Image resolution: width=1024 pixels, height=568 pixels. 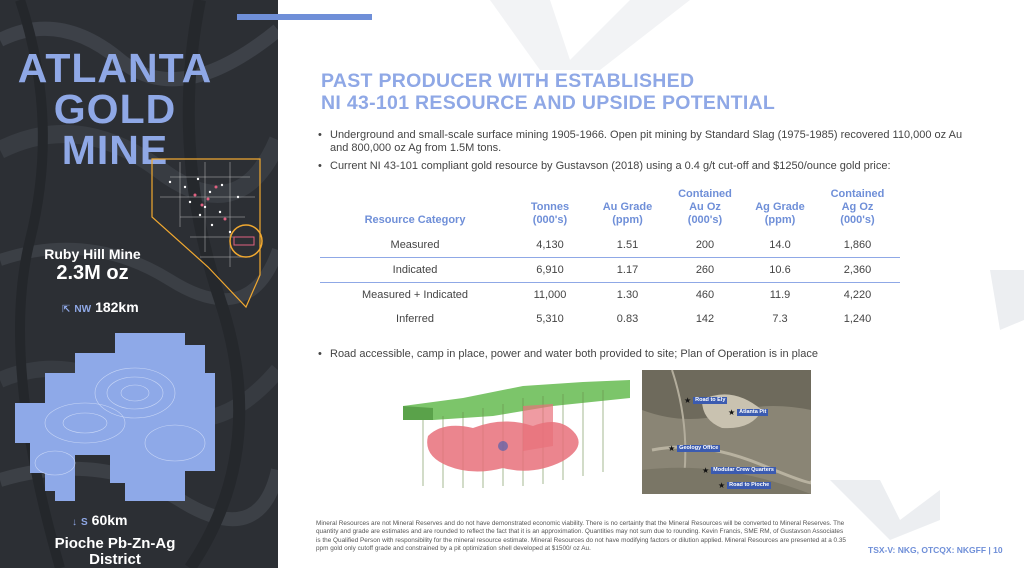 I want to click on label-modular-crew-quarters: ★ Modular Crew Quarters, so click(x=739, y=470).